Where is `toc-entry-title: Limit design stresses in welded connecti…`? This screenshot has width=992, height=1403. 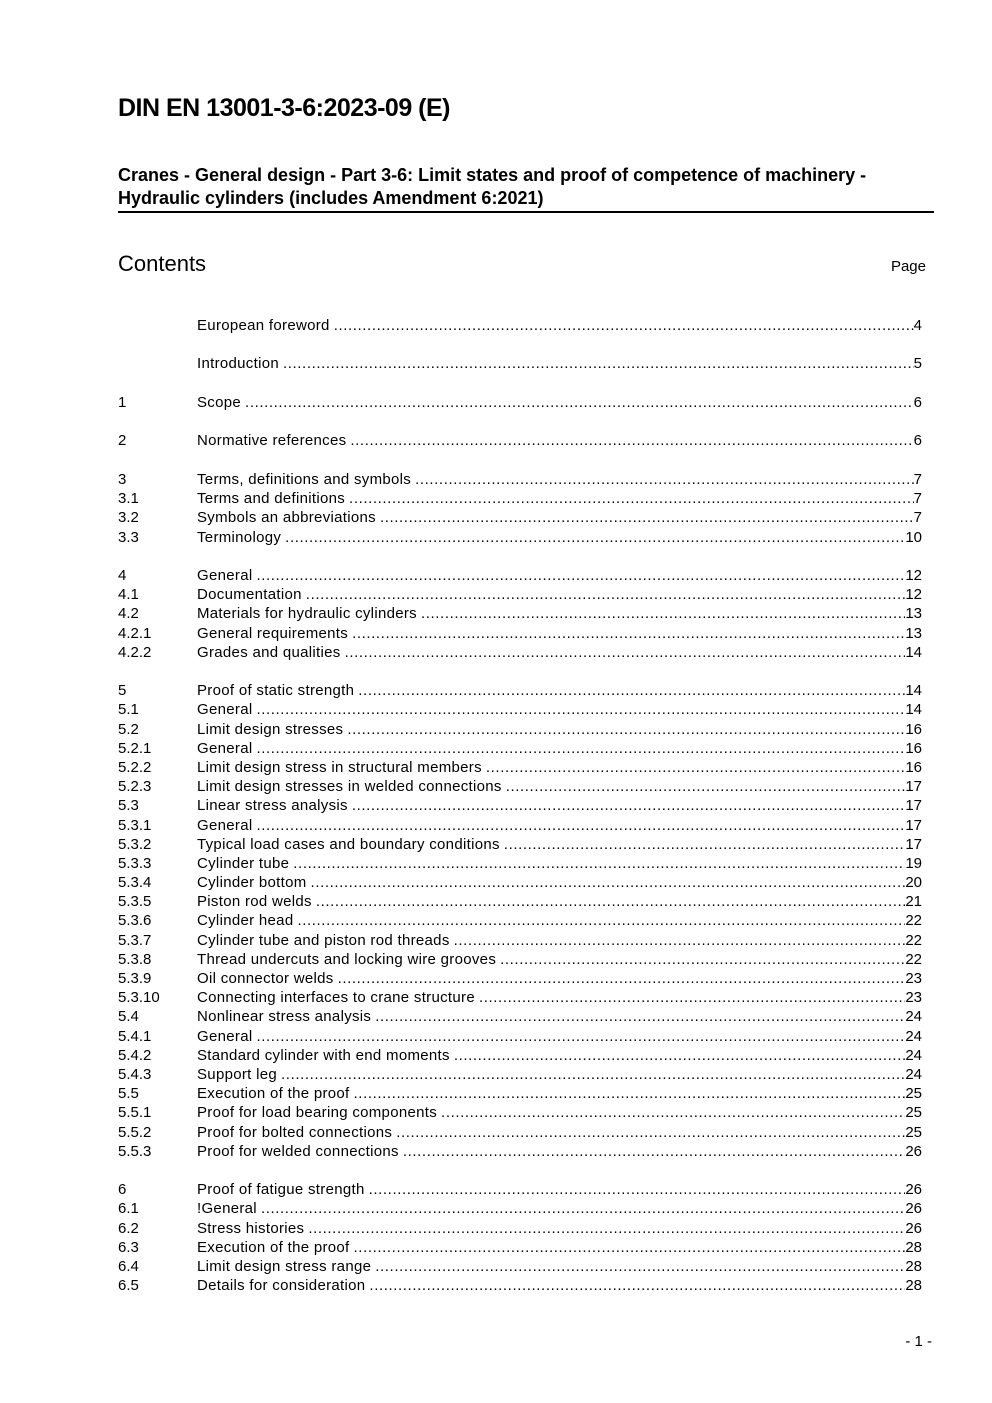 toc-entry-title: Limit design stresses in welded connecti… is located at coordinates (349, 787).